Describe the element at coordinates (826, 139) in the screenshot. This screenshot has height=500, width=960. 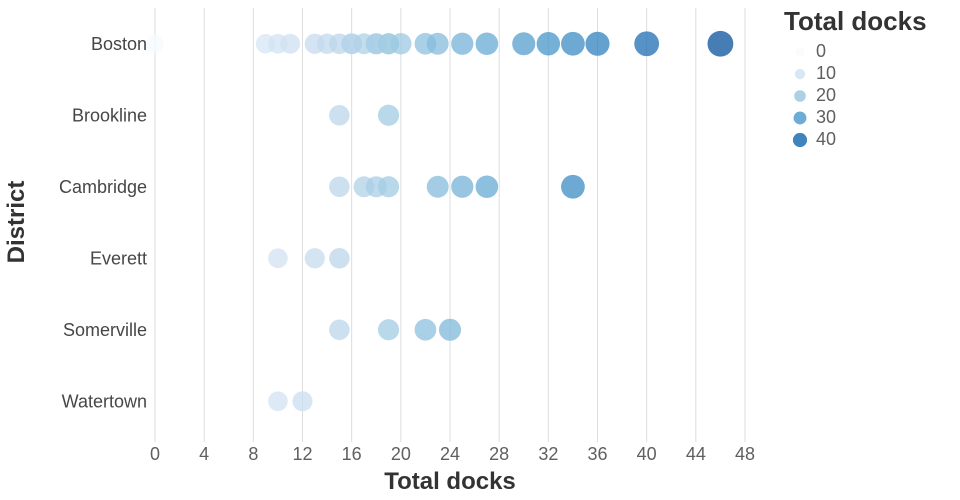
I see `legend-value-label: 40` at that location.